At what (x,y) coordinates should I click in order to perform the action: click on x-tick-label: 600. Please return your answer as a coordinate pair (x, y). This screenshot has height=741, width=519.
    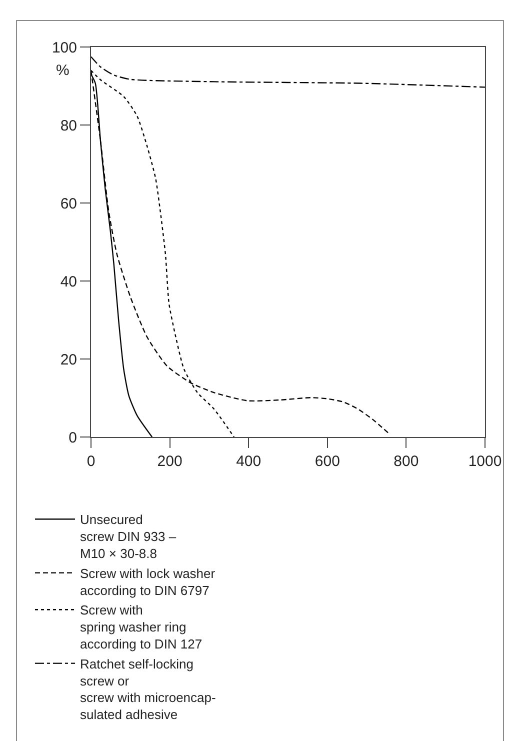
    Looking at the image, I should click on (327, 461).